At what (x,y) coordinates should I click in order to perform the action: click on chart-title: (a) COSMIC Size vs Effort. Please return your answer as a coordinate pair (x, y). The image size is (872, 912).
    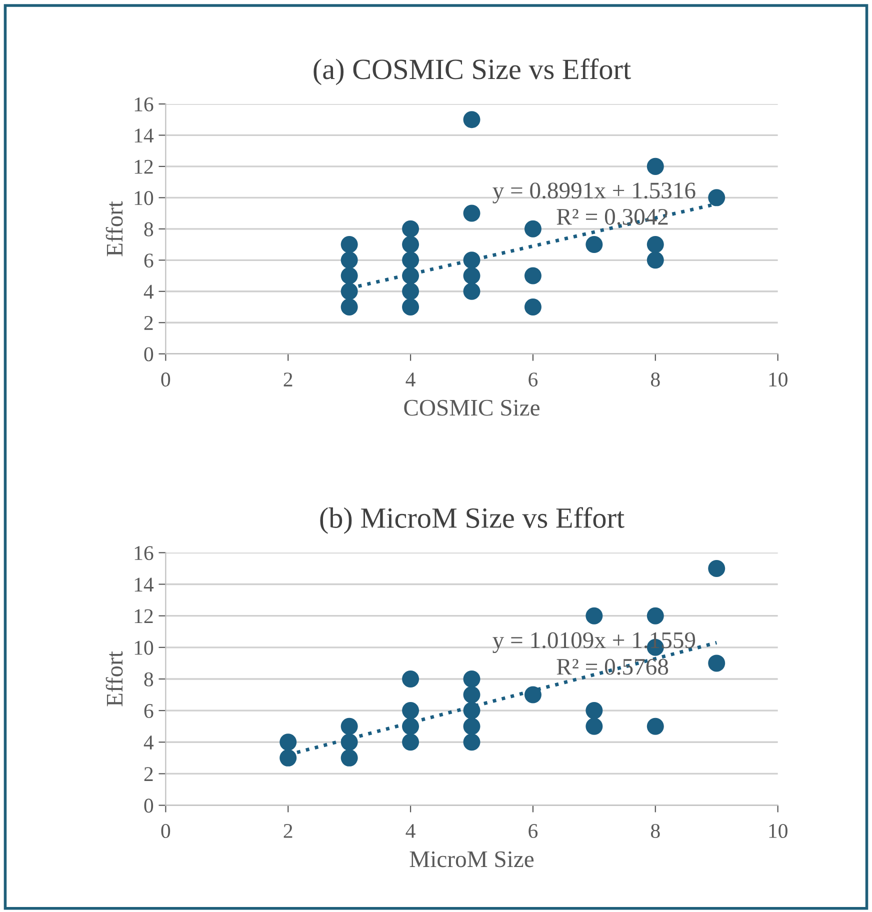
    Looking at the image, I should click on (472, 72).